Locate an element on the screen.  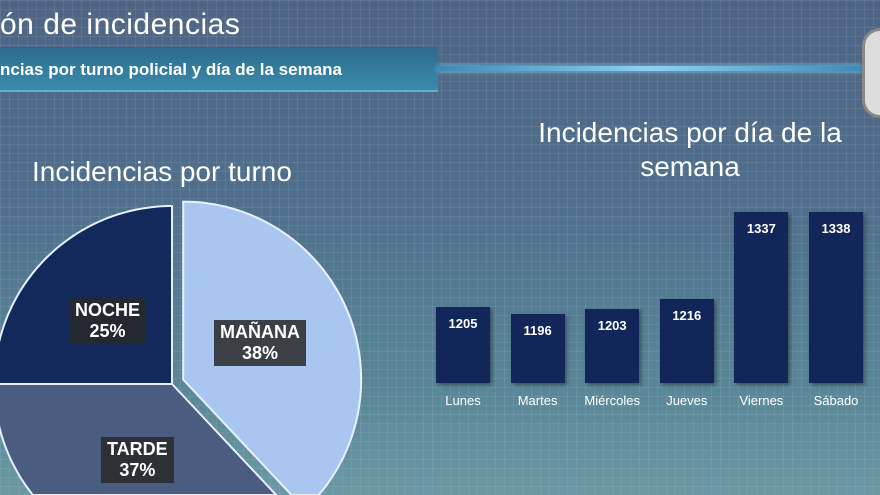
bar-category-label: Sábado is located at coordinates (836, 400).